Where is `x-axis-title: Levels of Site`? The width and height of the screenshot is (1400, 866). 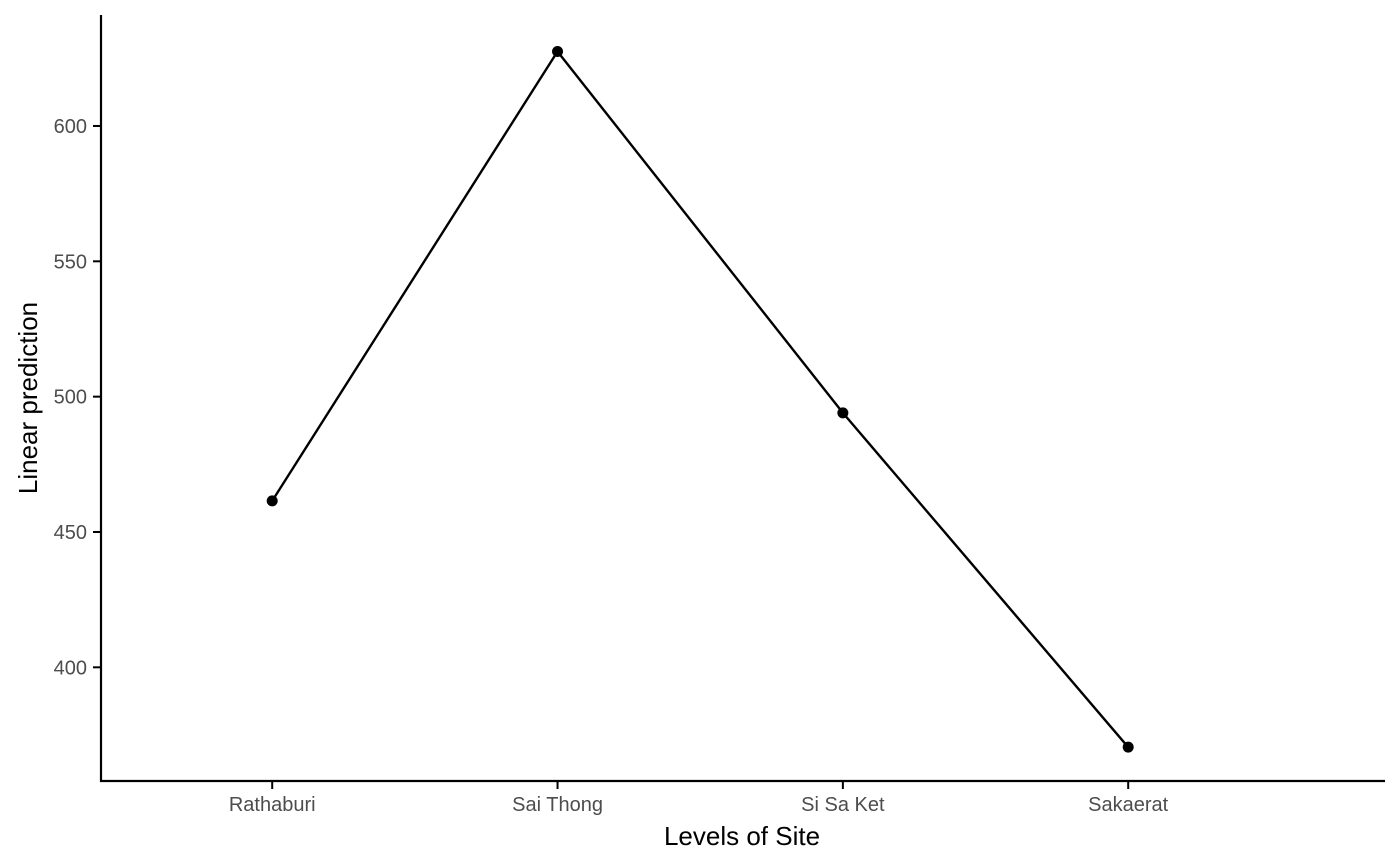
x-axis-title: Levels of Site is located at coordinates (742, 836).